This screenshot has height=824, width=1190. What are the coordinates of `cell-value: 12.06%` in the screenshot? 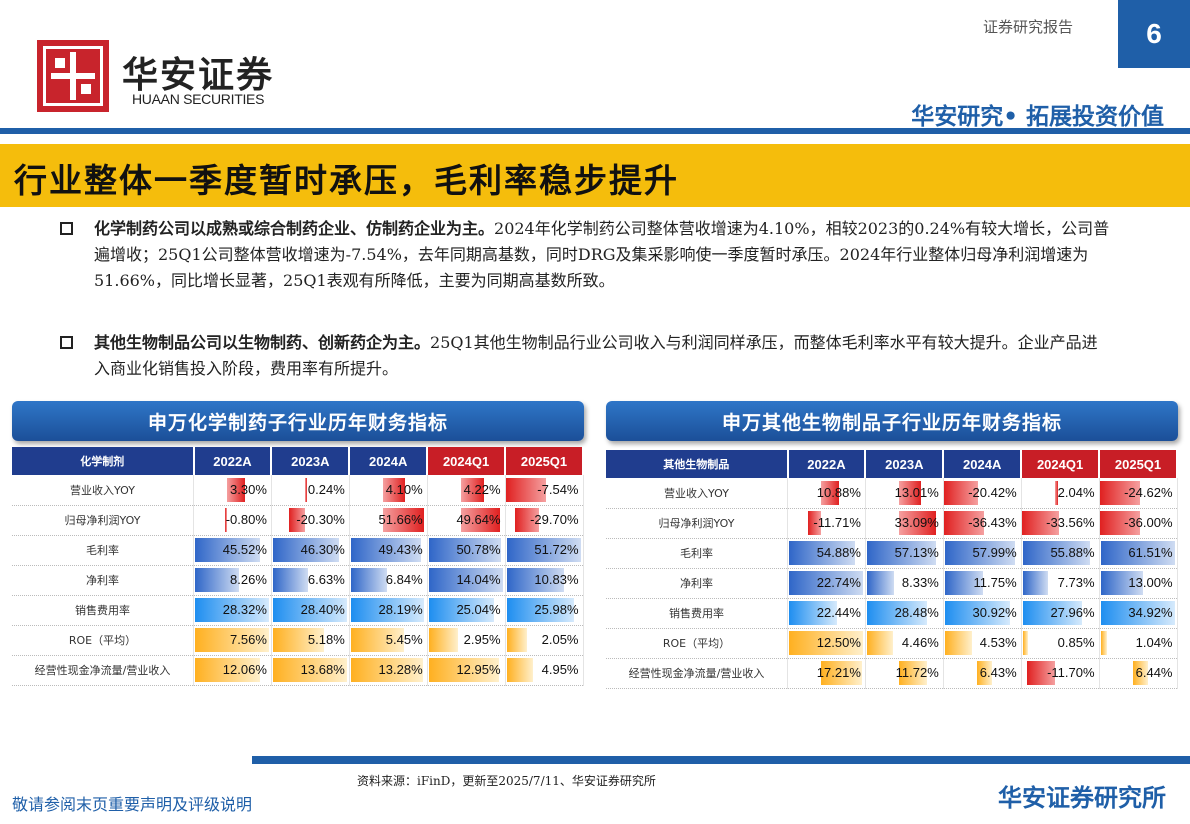 It's located at (244, 669).